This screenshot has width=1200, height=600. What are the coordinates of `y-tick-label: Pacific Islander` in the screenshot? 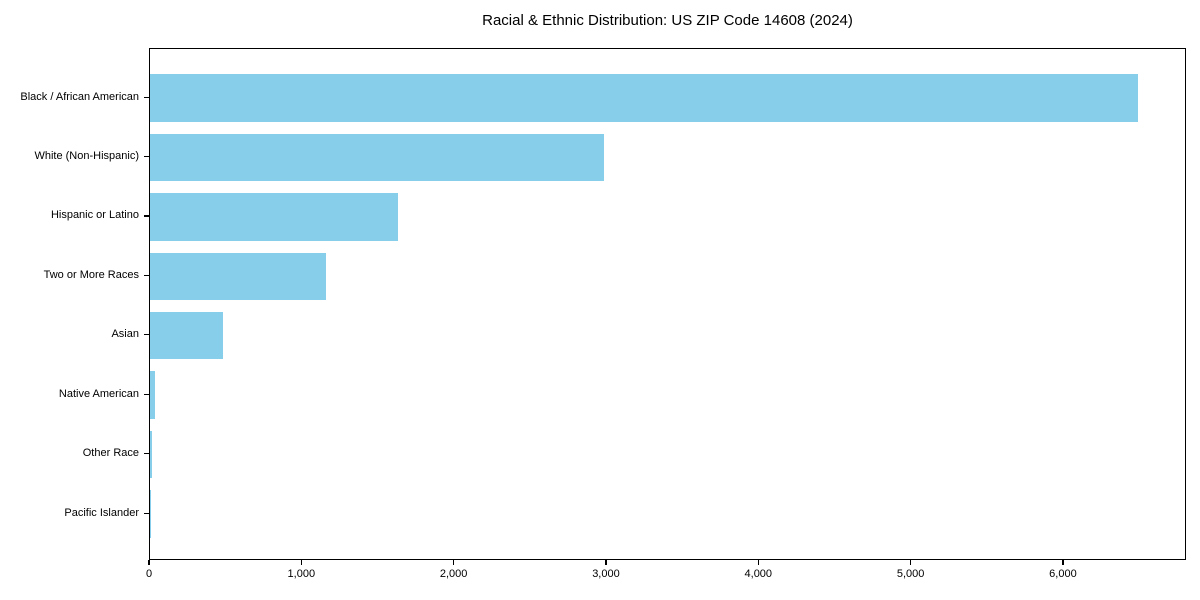 It's located at (101, 512).